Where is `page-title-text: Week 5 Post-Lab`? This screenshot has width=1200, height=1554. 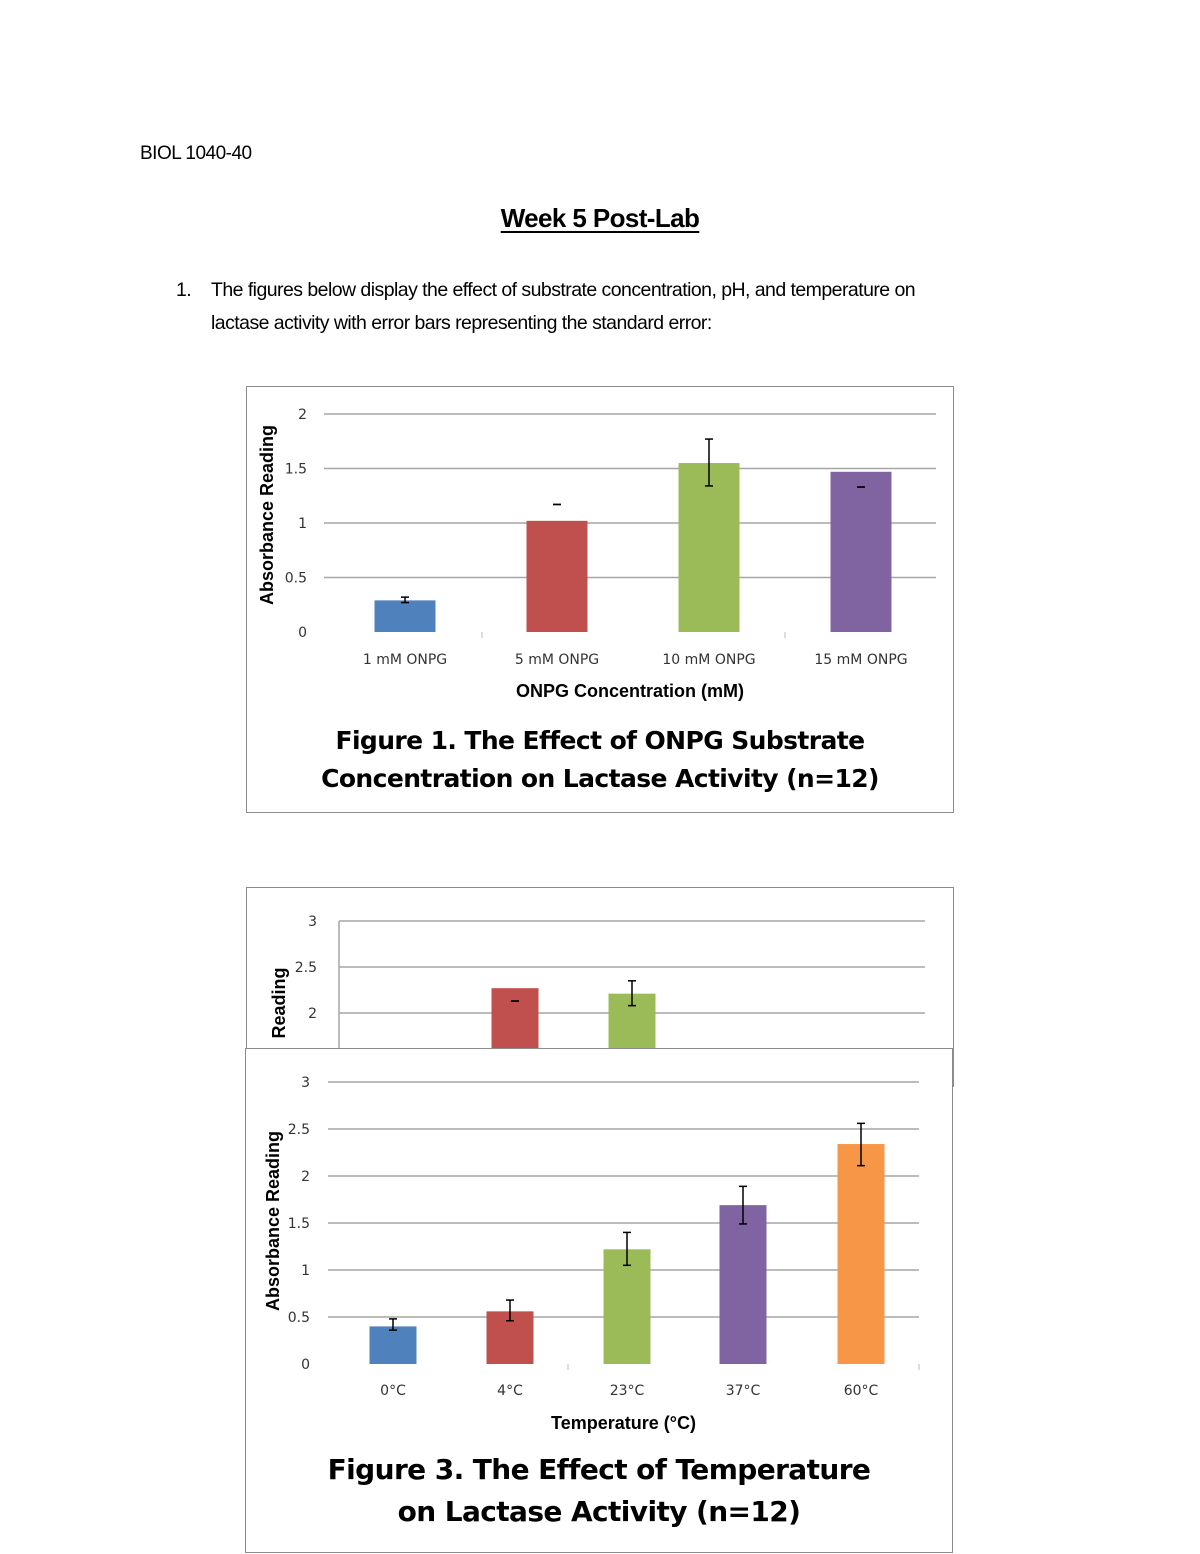 page-title-text: Week 5 Post-Lab is located at coordinates (600, 218).